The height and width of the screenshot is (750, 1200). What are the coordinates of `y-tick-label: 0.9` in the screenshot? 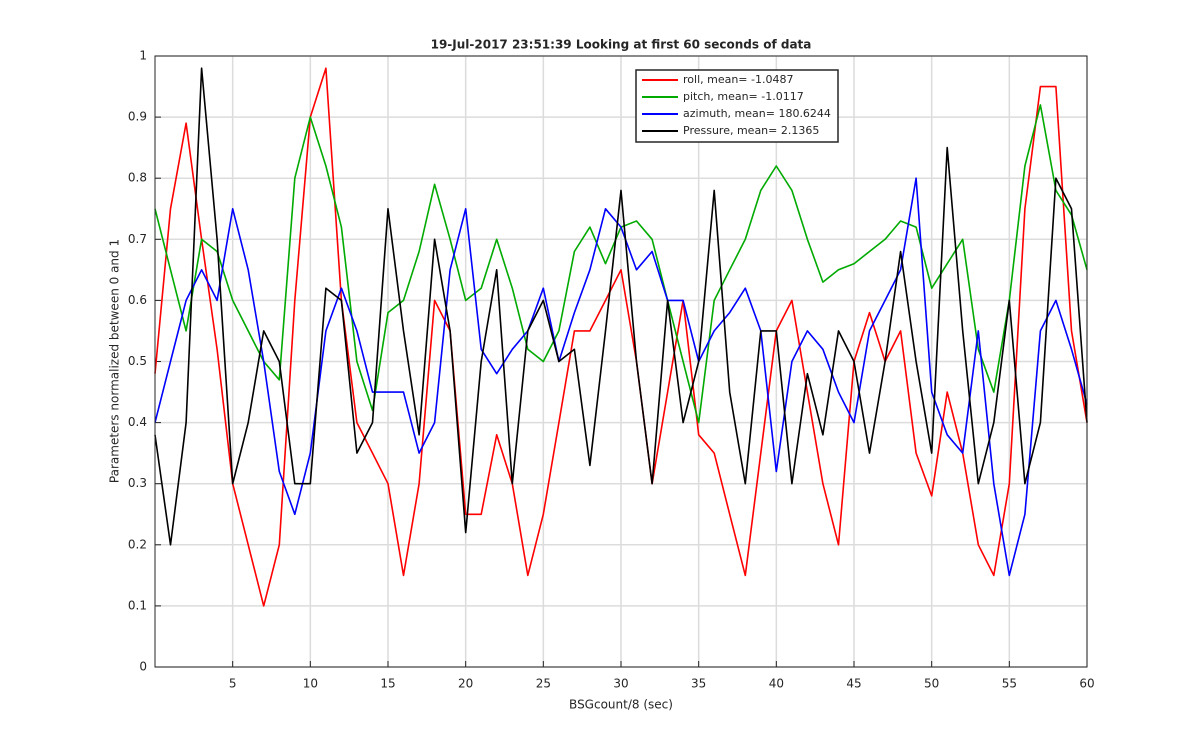 It's located at (137, 117).